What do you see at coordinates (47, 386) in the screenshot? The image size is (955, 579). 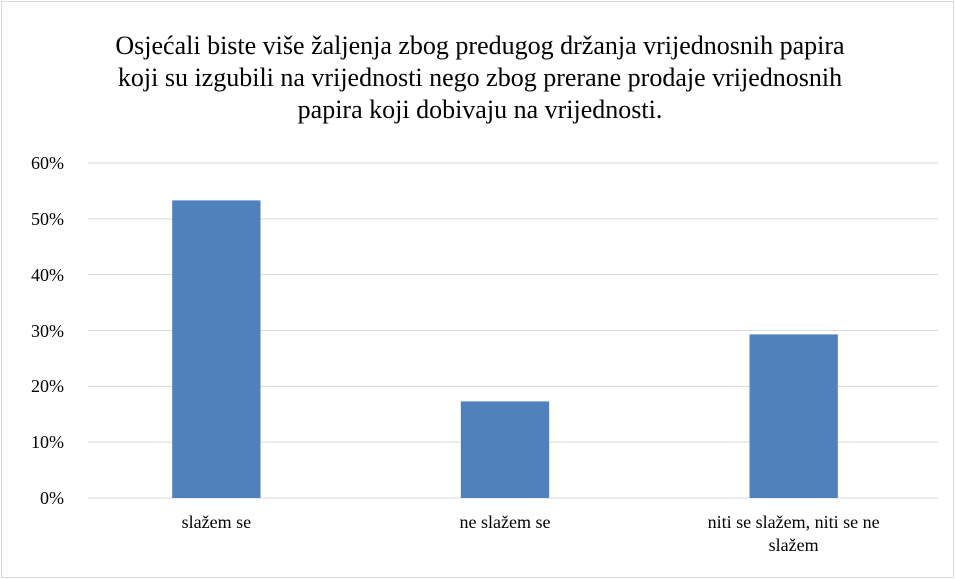 I see `y-tick-label: 20%` at bounding box center [47, 386].